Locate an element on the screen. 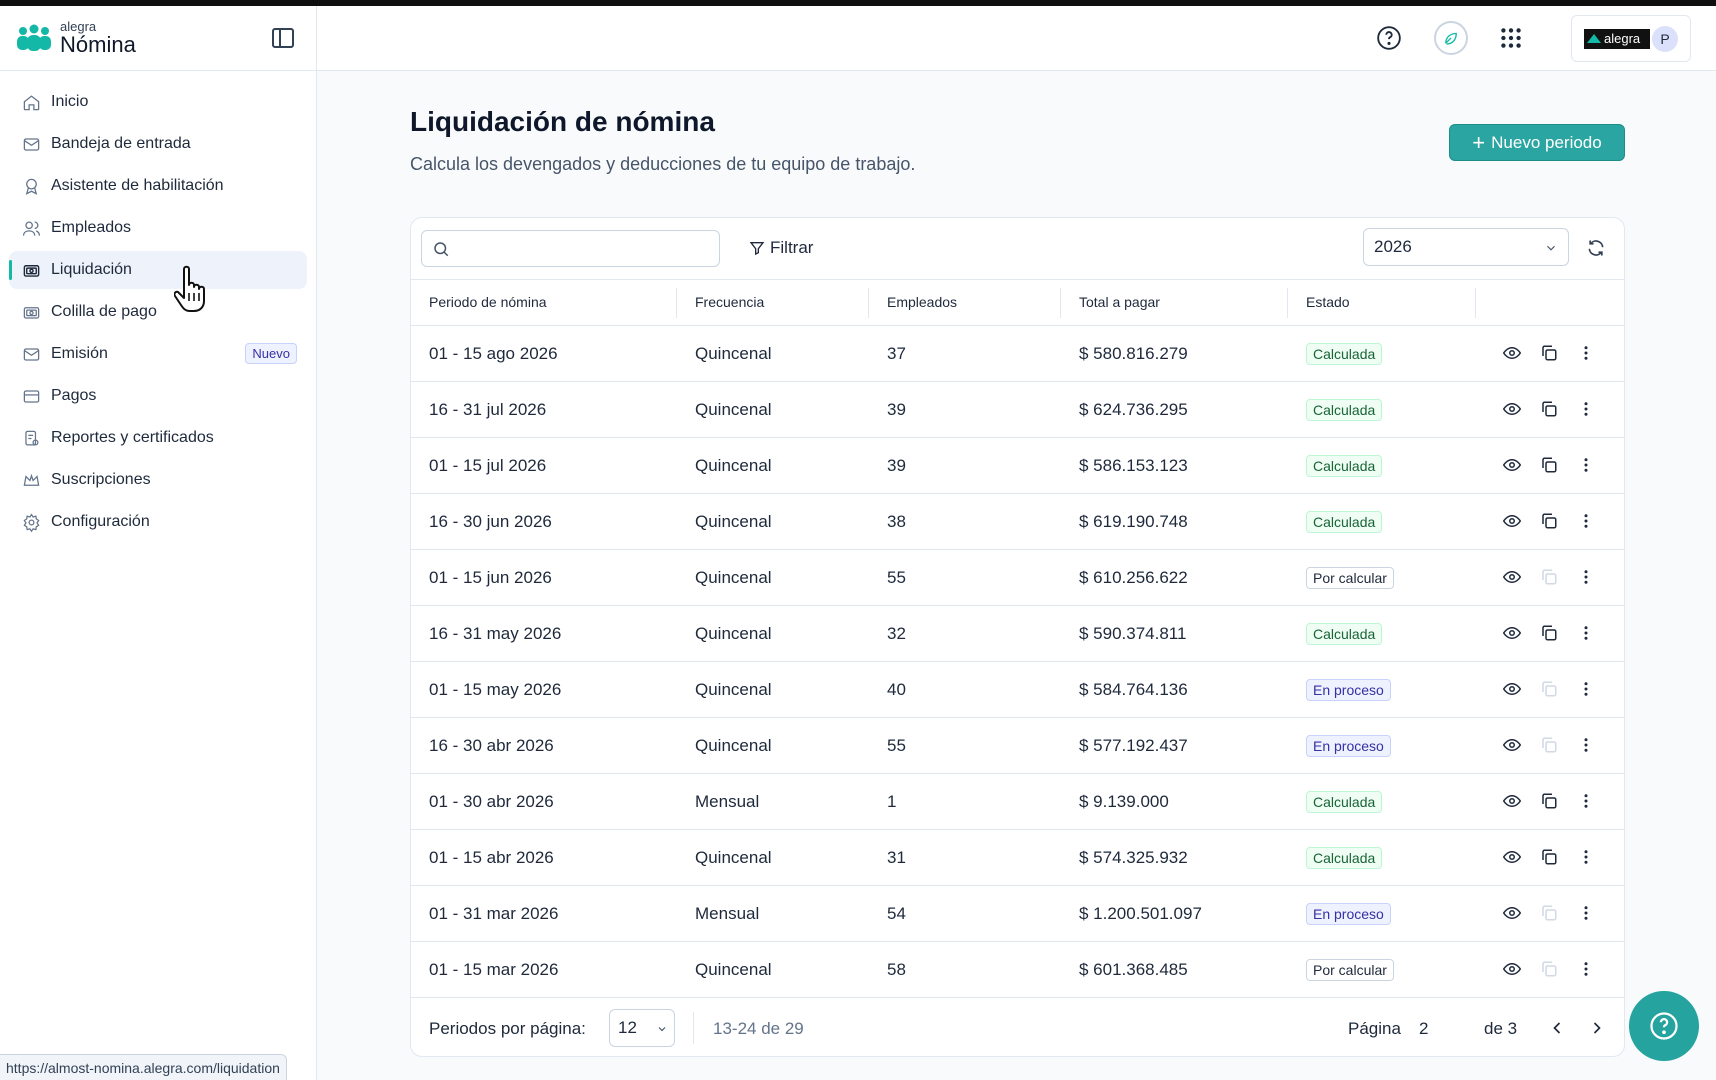 This screenshot has height=1080, width=1716. brand-product: Nómina is located at coordinates (98, 44).